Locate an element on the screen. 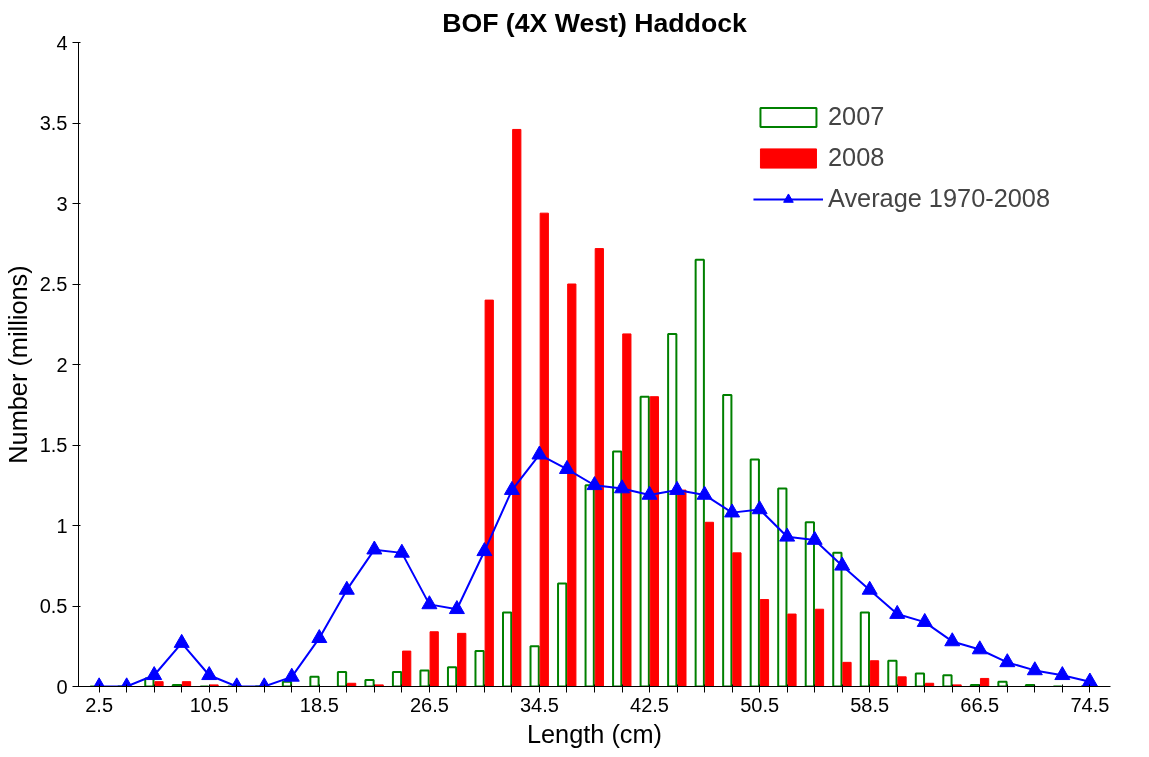  chart-title: BOF (4X West) Haddock is located at coordinates (594, 22).